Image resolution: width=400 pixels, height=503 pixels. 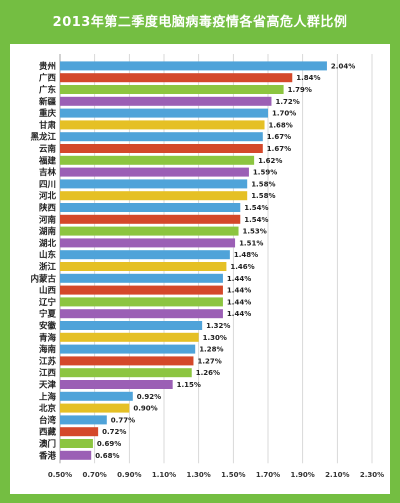 I want to click on category-label: 福建, so click(x=47, y=160).